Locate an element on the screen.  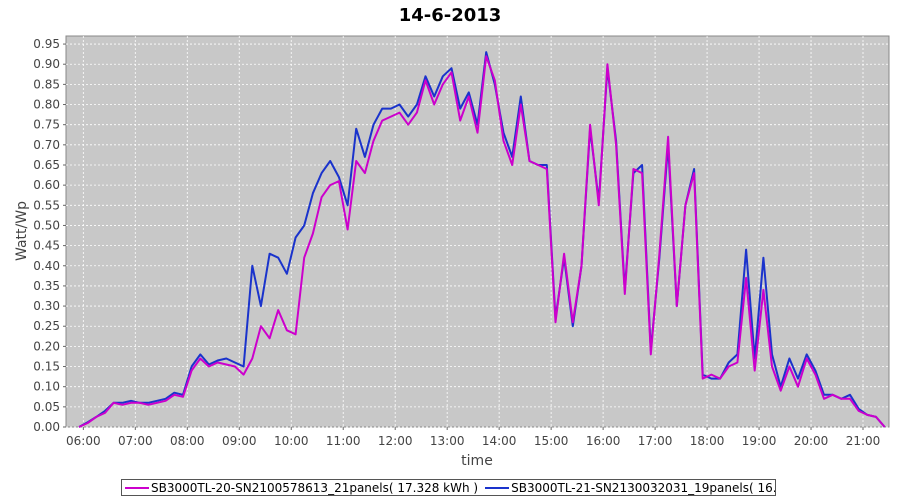
y-tick-label: 0.75 is located at coordinates (46, 125).